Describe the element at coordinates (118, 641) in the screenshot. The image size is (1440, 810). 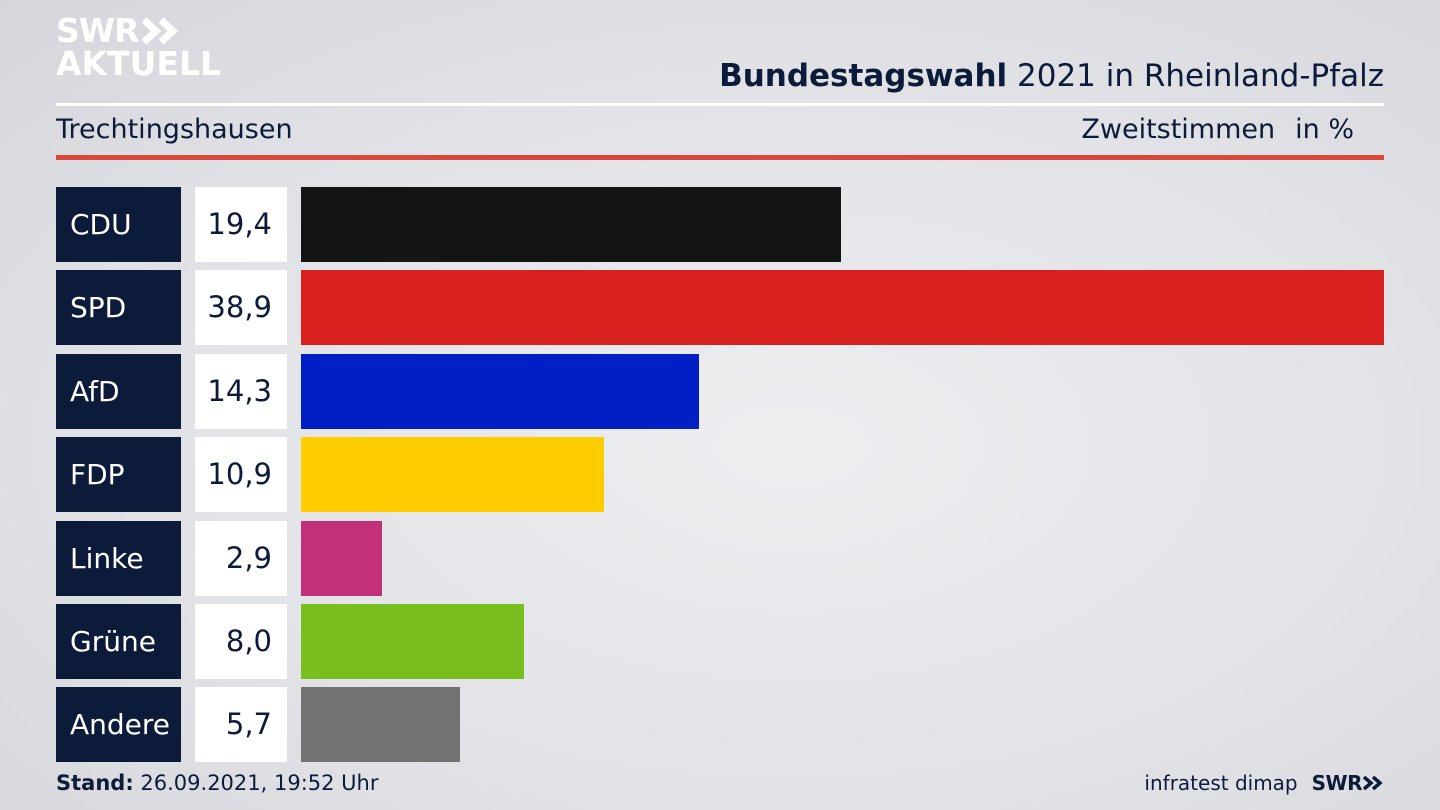
I see `party-label: Grüne` at that location.